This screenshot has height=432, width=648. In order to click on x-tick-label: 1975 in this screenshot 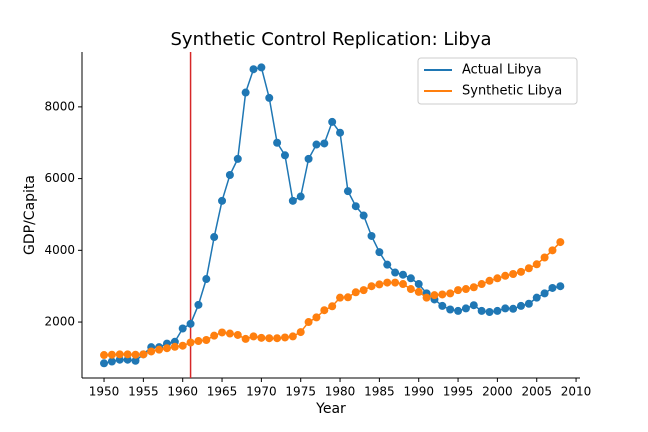, I will do `click(300, 392)`.